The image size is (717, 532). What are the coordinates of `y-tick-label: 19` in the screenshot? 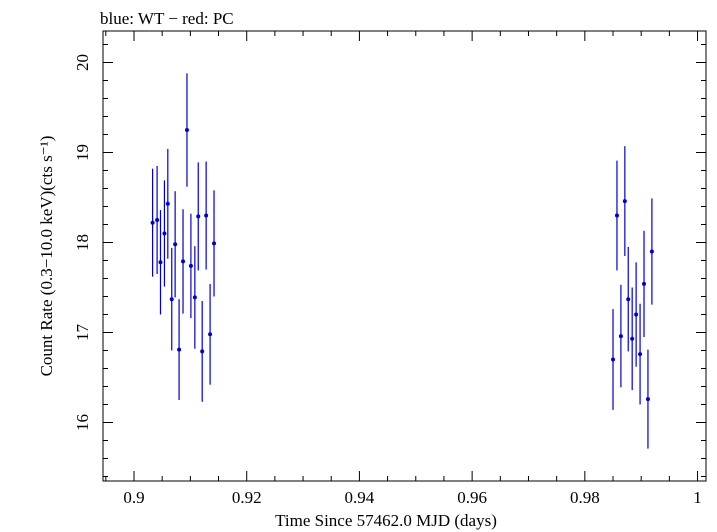 It's located at (82, 152).